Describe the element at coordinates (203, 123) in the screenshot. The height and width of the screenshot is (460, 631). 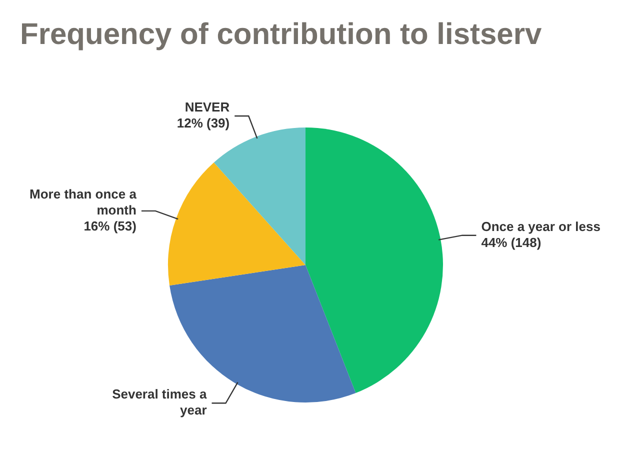
I see `data-label: 12% (39)` at that location.